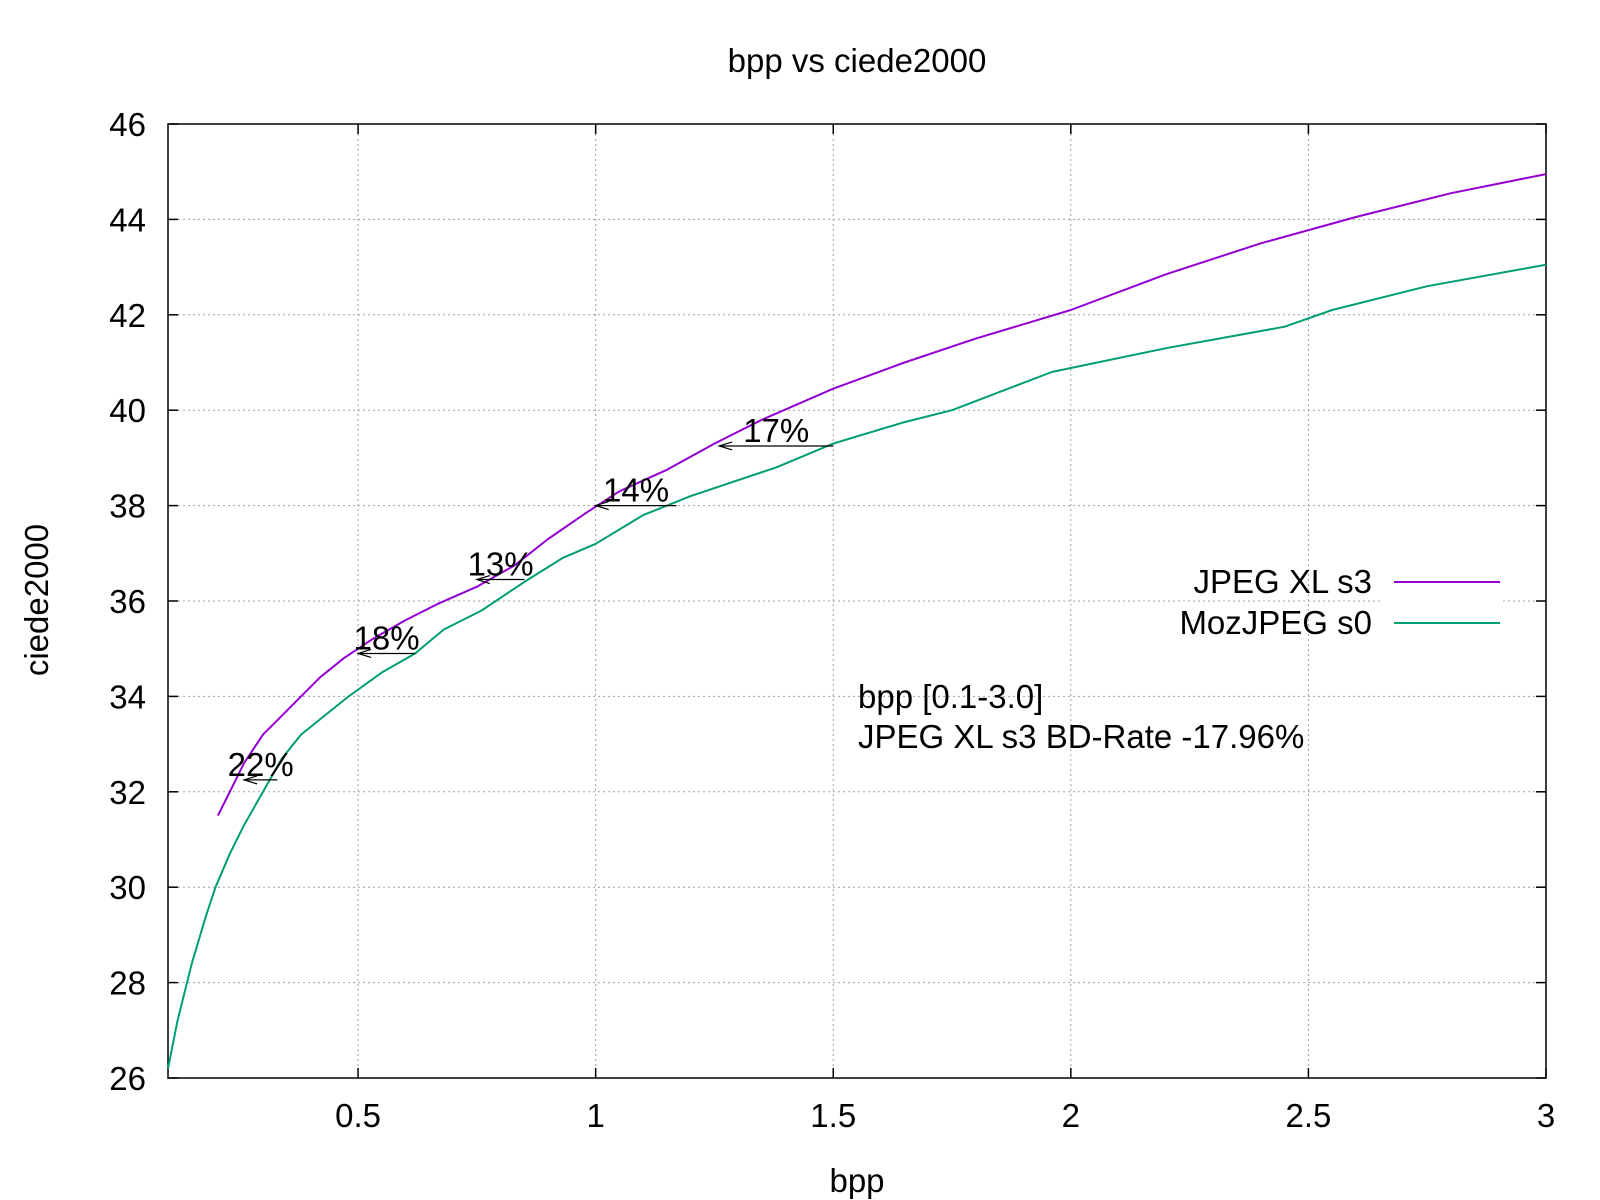 The height and width of the screenshot is (1200, 1600). Describe the element at coordinates (127, 315) in the screenshot. I see `y-tick-label: 42` at that location.